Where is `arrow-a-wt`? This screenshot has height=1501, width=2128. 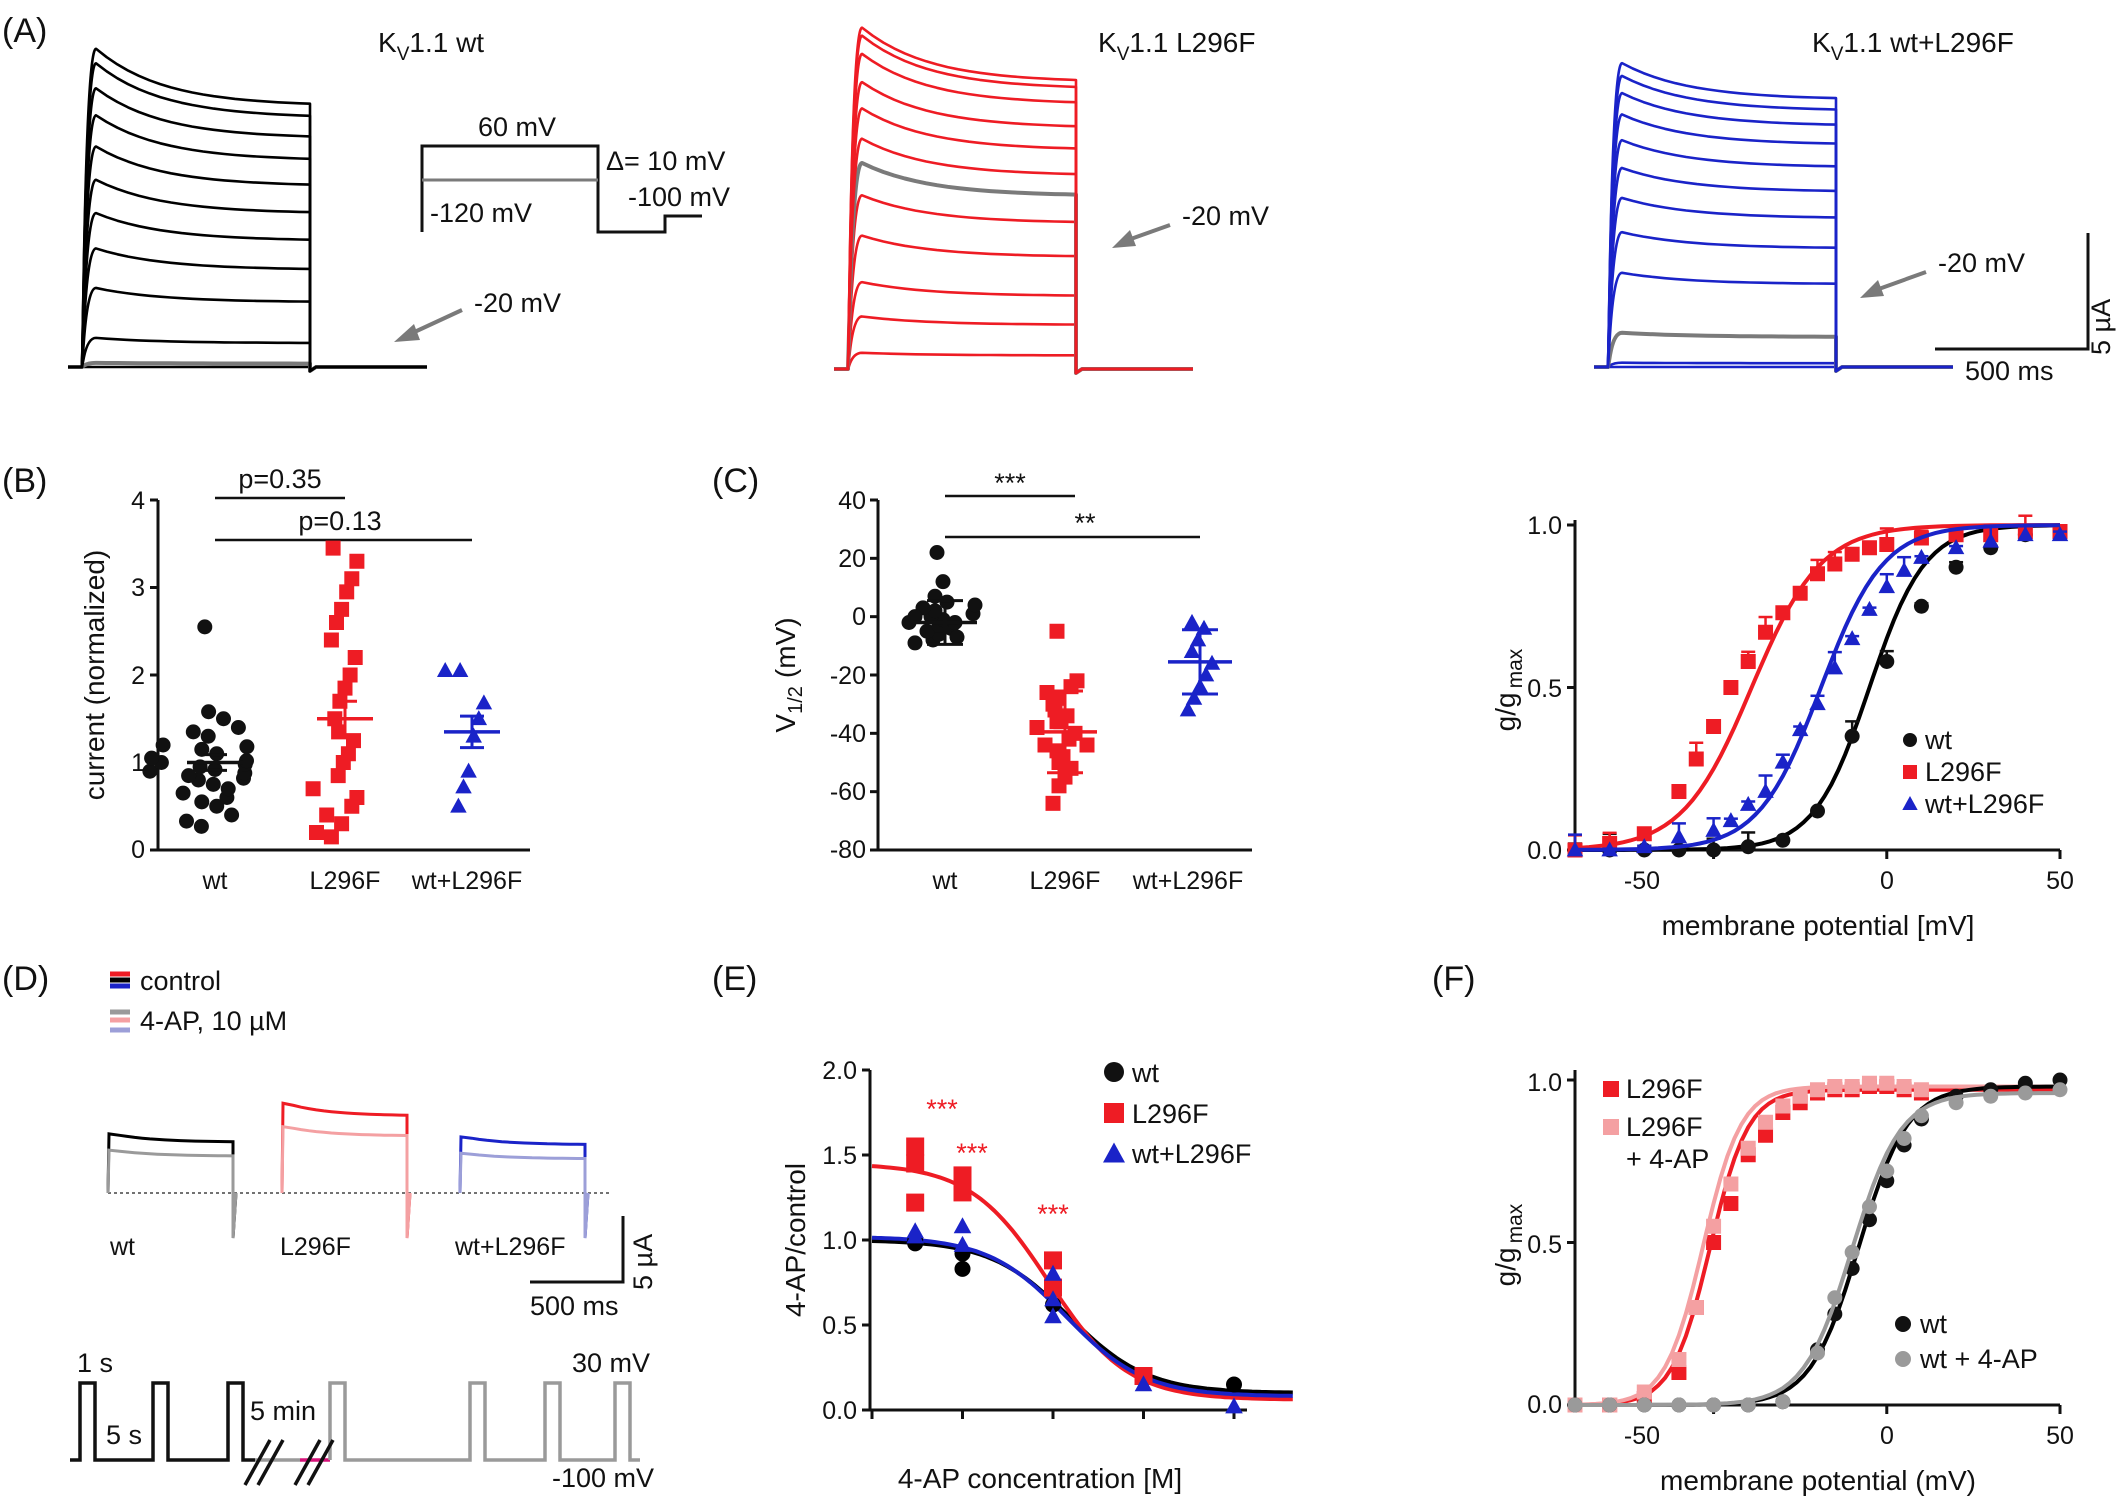
arrow-a-wt is located at coordinates (428, 325).